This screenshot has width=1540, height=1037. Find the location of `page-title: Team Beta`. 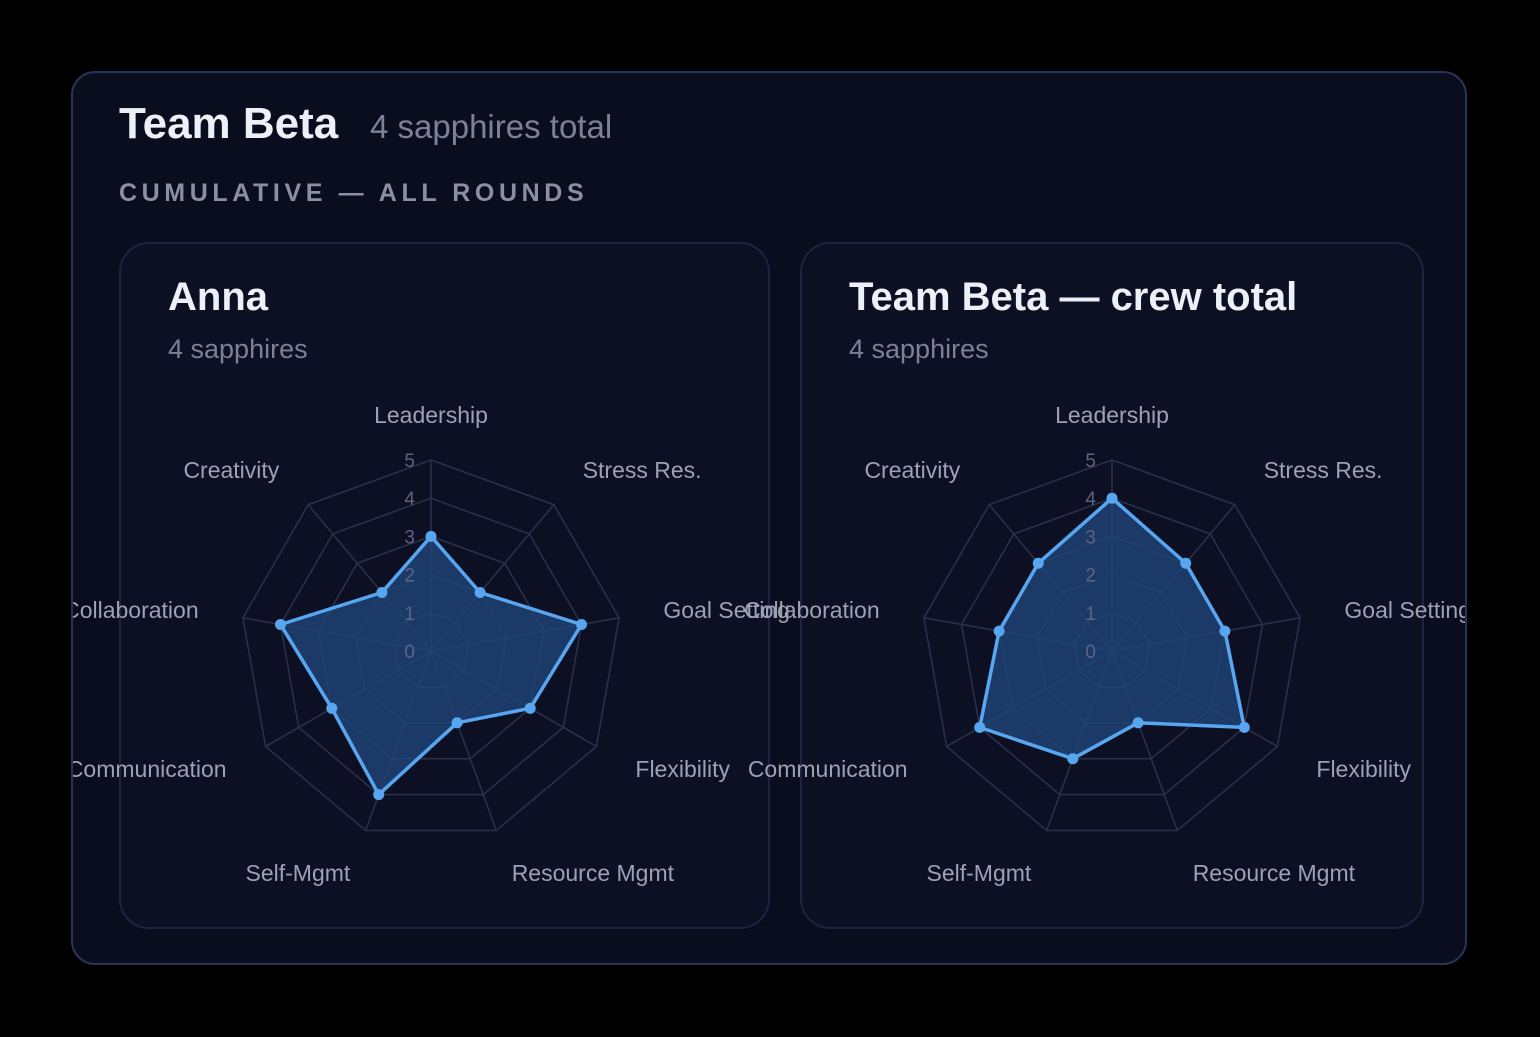

page-title: Team Beta is located at coordinates (229, 123).